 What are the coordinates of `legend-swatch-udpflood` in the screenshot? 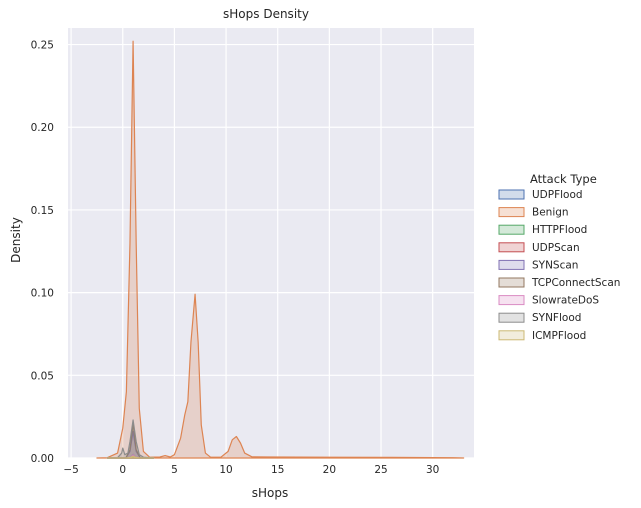 It's located at (511, 194).